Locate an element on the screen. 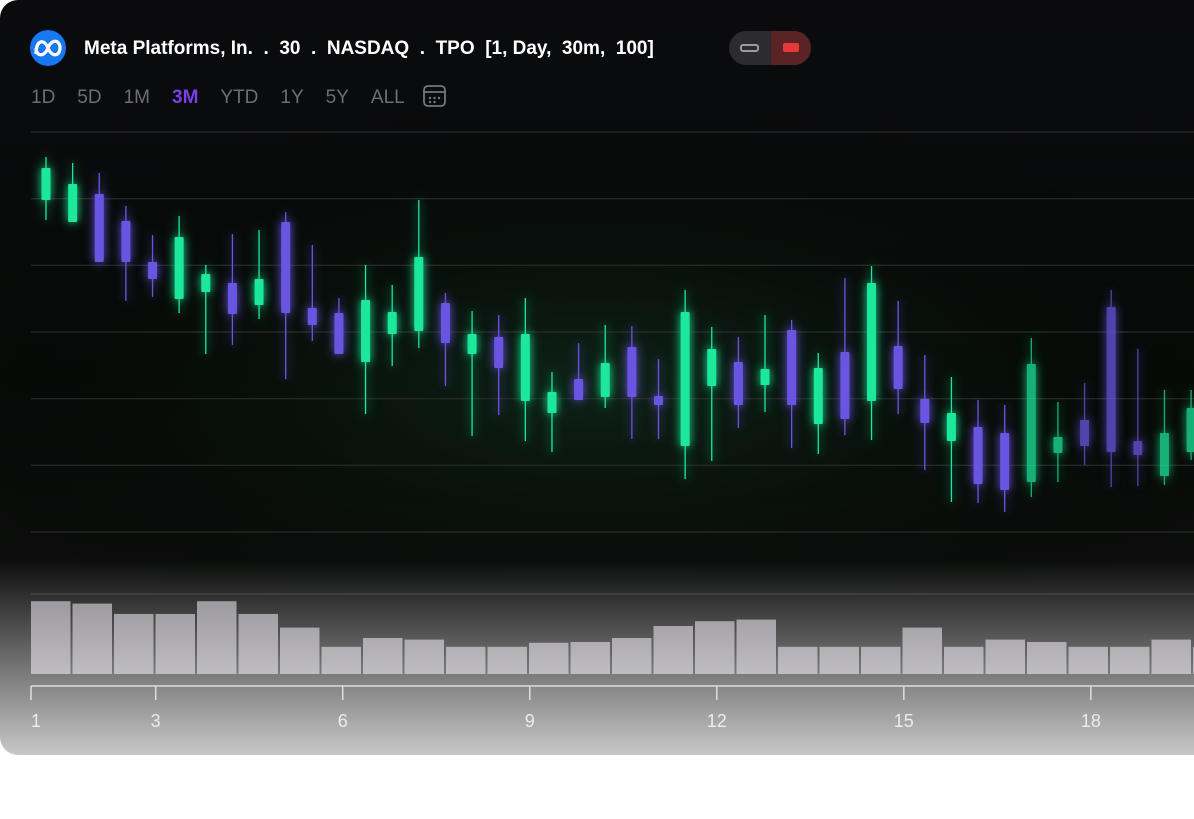  calendar-icon is located at coordinates (434, 96).